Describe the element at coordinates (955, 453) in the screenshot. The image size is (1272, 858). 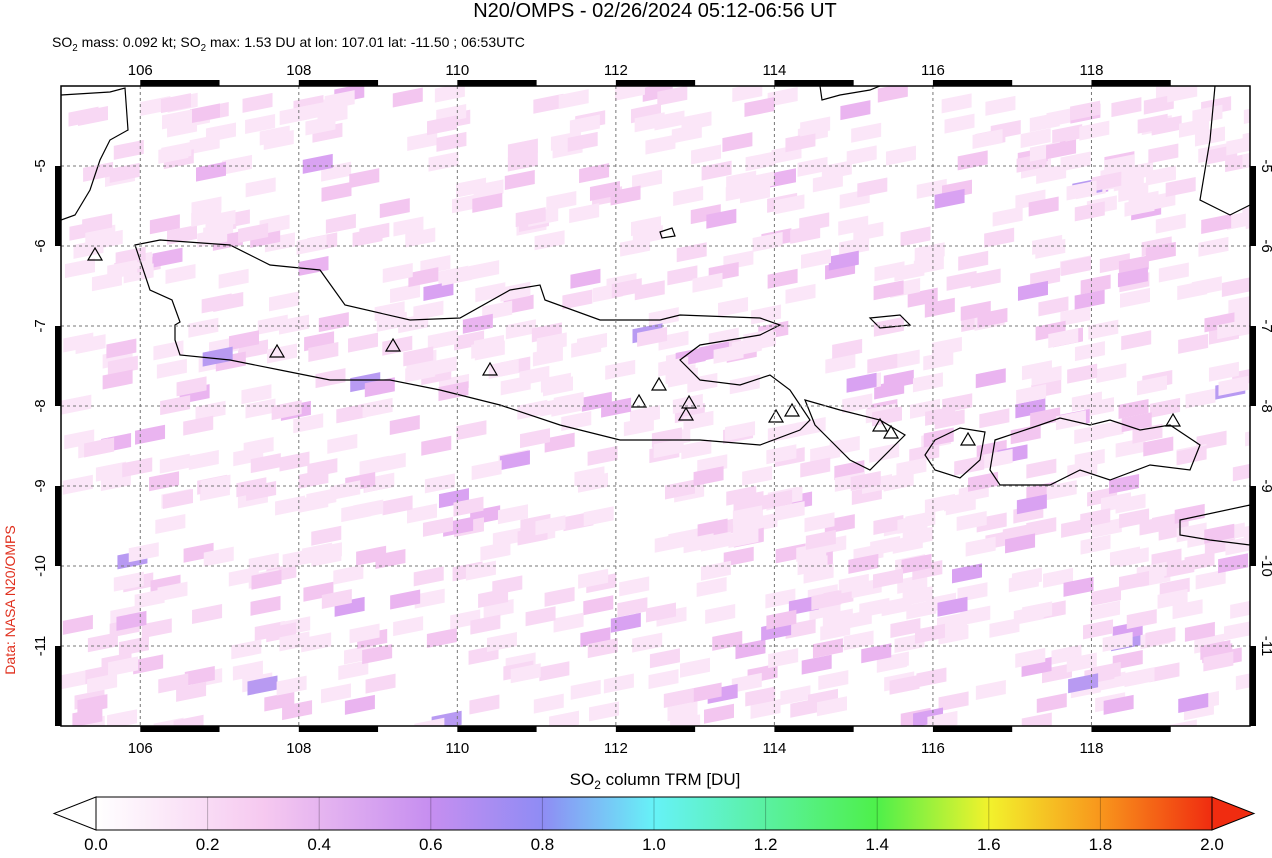
I see `lombok-coast` at that location.